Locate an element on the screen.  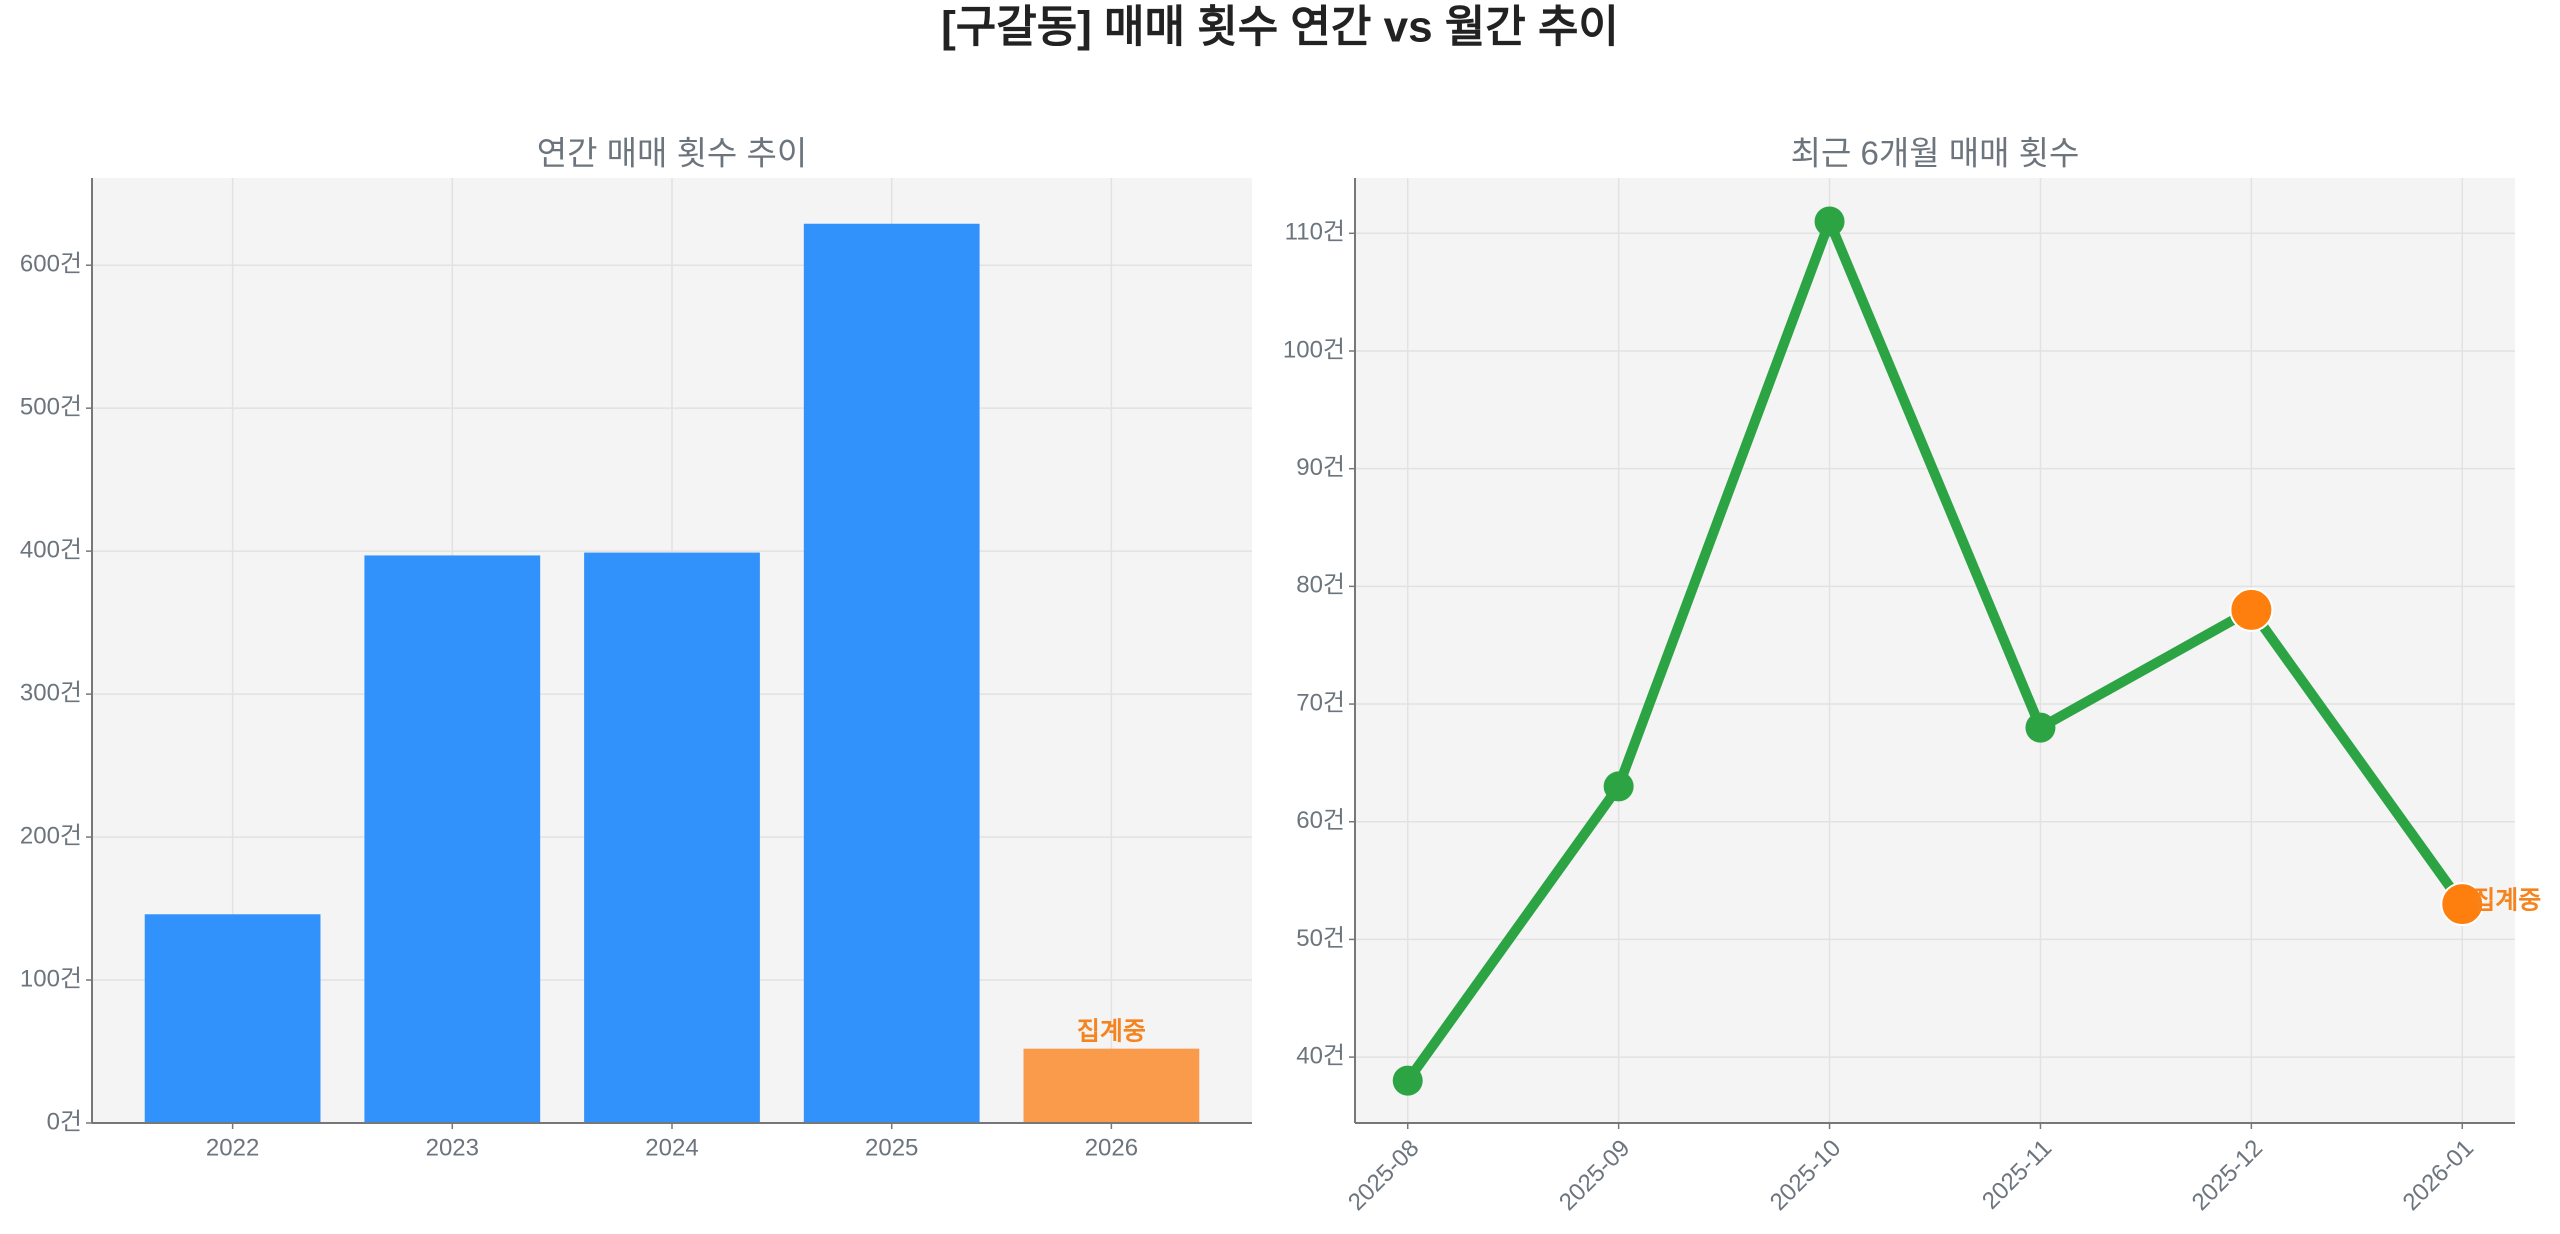
y-tick-label: 200건 is located at coordinates (51, 835).